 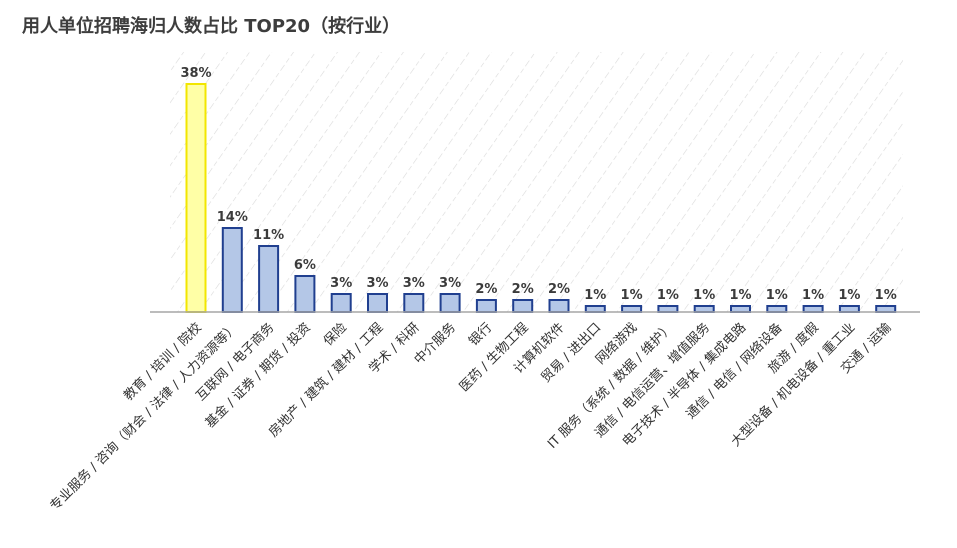 What do you see at coordinates (335, 334) in the screenshot?
I see `category-label-5: 保险` at bounding box center [335, 334].